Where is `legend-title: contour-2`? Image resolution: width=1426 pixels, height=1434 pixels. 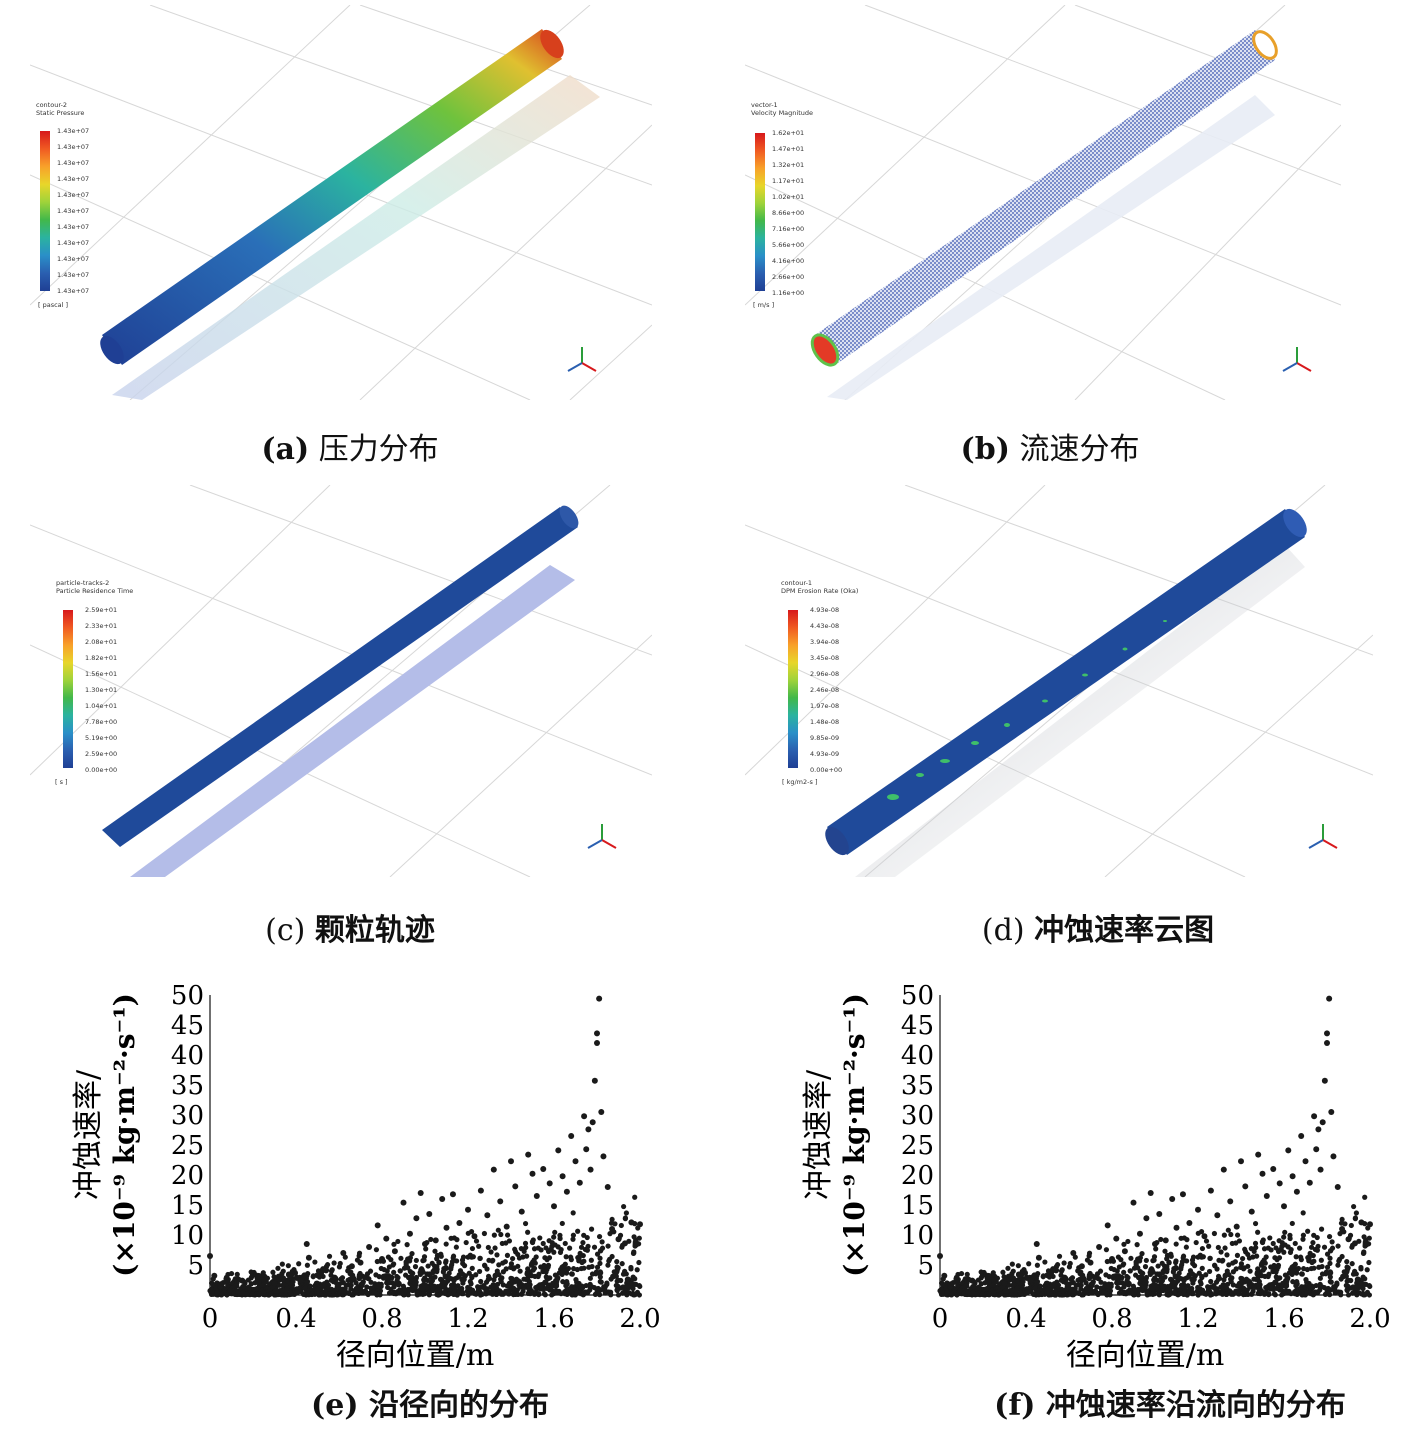
legend-title: contour-2 is located at coordinates (52, 105).